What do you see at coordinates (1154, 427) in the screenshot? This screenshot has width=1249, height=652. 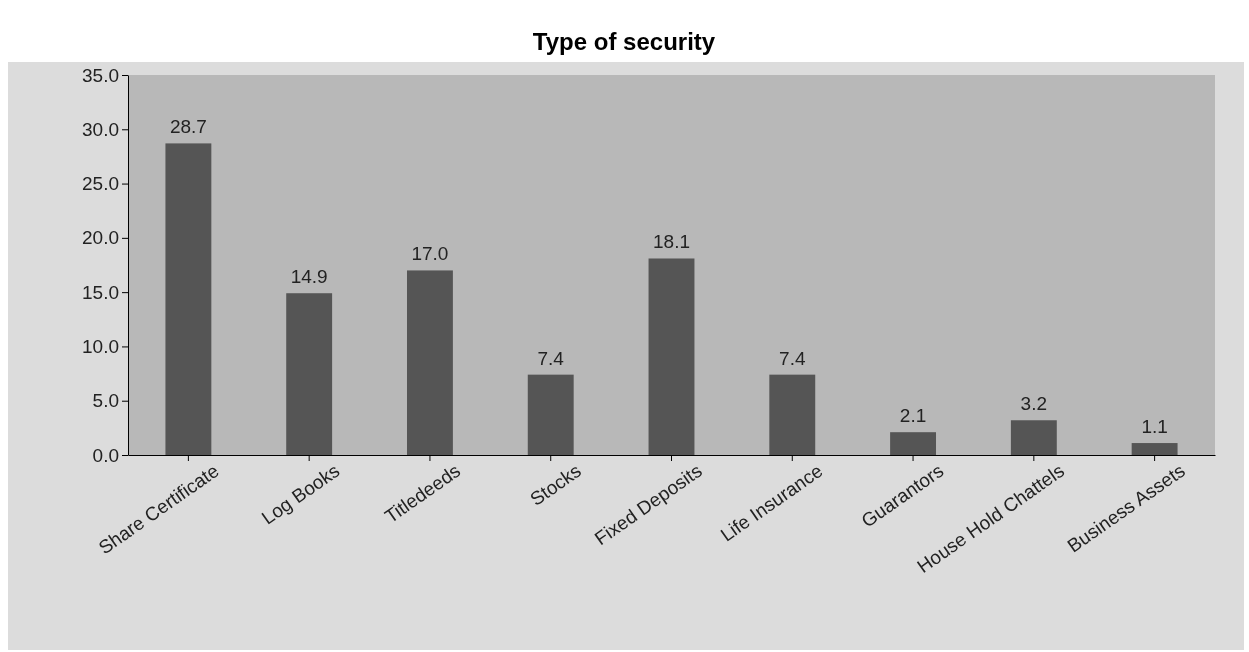 I see `data-label: 1.1` at bounding box center [1154, 427].